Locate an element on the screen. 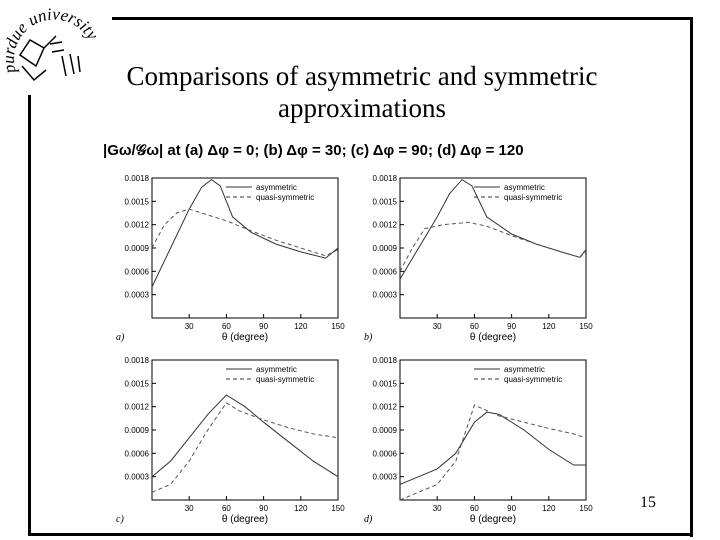  griffin-emblem-icon is located at coordinates (49, 58).